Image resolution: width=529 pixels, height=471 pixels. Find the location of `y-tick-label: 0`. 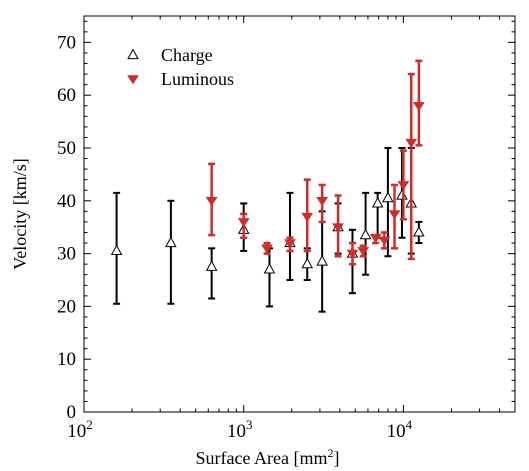

y-tick-label: 0 is located at coordinates (72, 412).